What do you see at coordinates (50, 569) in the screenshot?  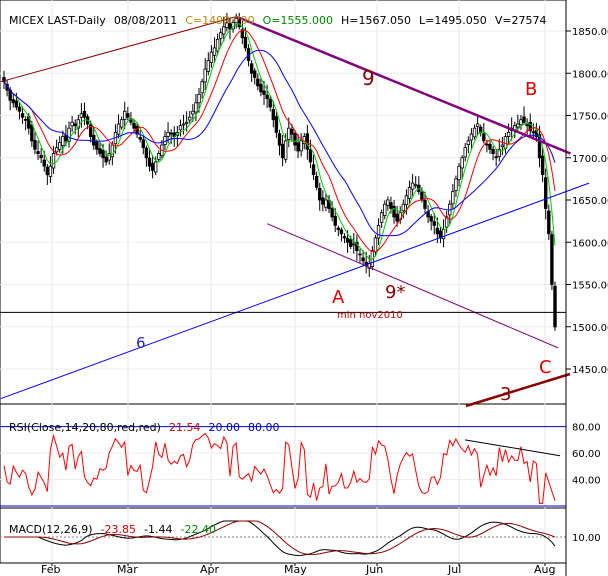 I see `month-label: Feb` at bounding box center [50, 569].